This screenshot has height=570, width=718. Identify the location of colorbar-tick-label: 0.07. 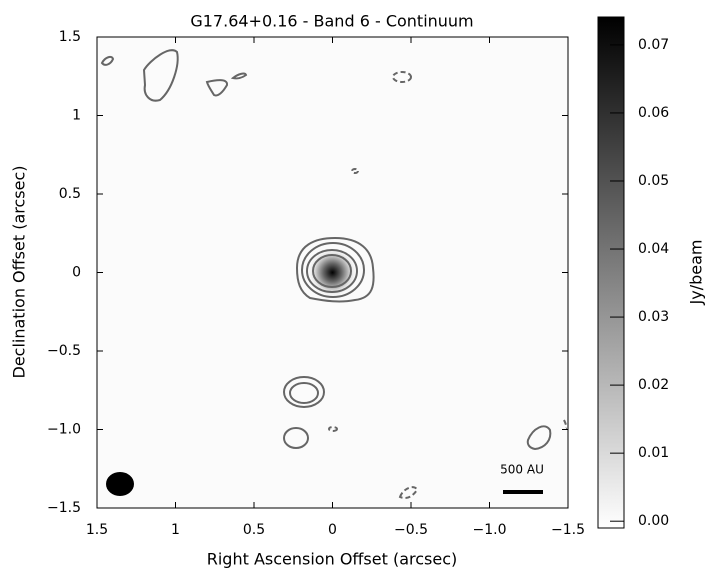
(653, 45).